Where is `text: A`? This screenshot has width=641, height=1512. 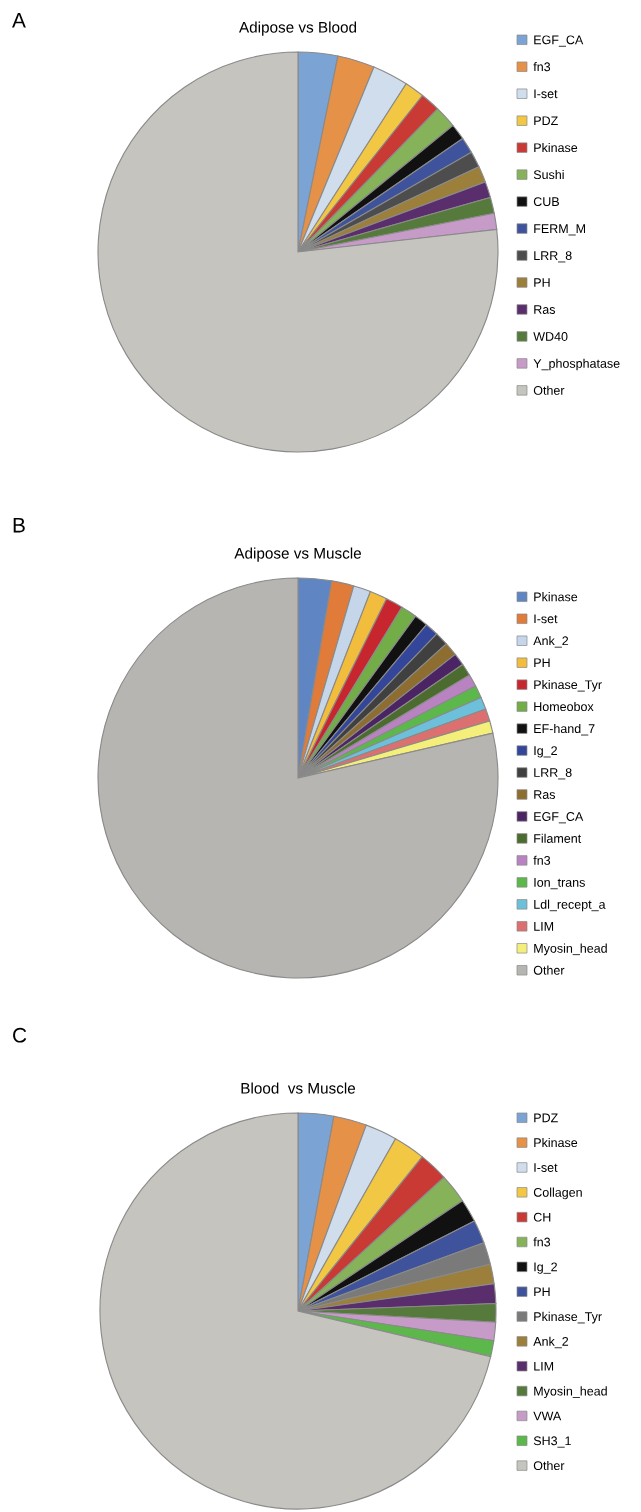
text: A is located at coordinates (19, 20).